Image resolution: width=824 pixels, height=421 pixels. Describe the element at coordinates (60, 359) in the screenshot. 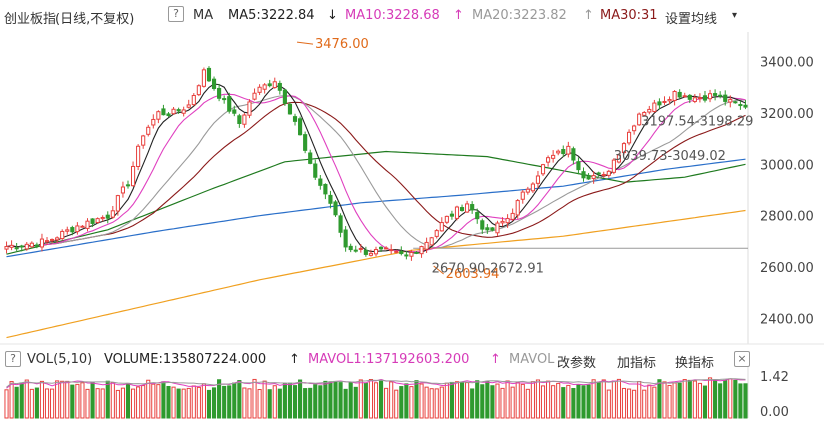

I see `volume-indicator-name: VOL(5,10)` at that location.